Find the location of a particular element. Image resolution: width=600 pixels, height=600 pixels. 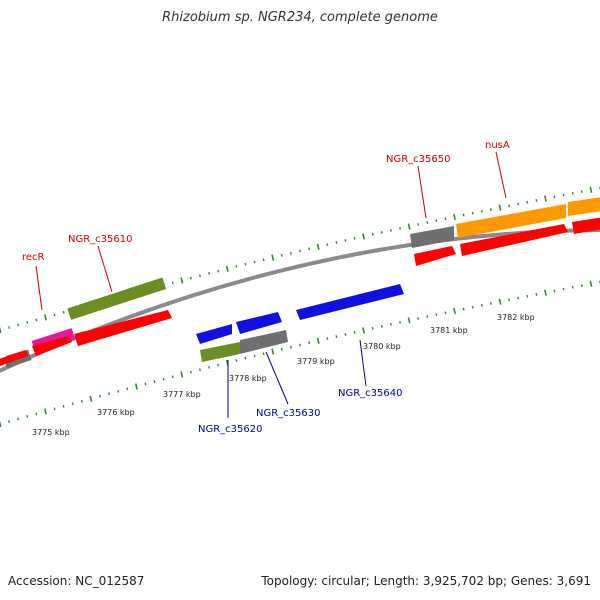

gene-label-NGR_c35610: NGR_c35610 is located at coordinates (100, 239).